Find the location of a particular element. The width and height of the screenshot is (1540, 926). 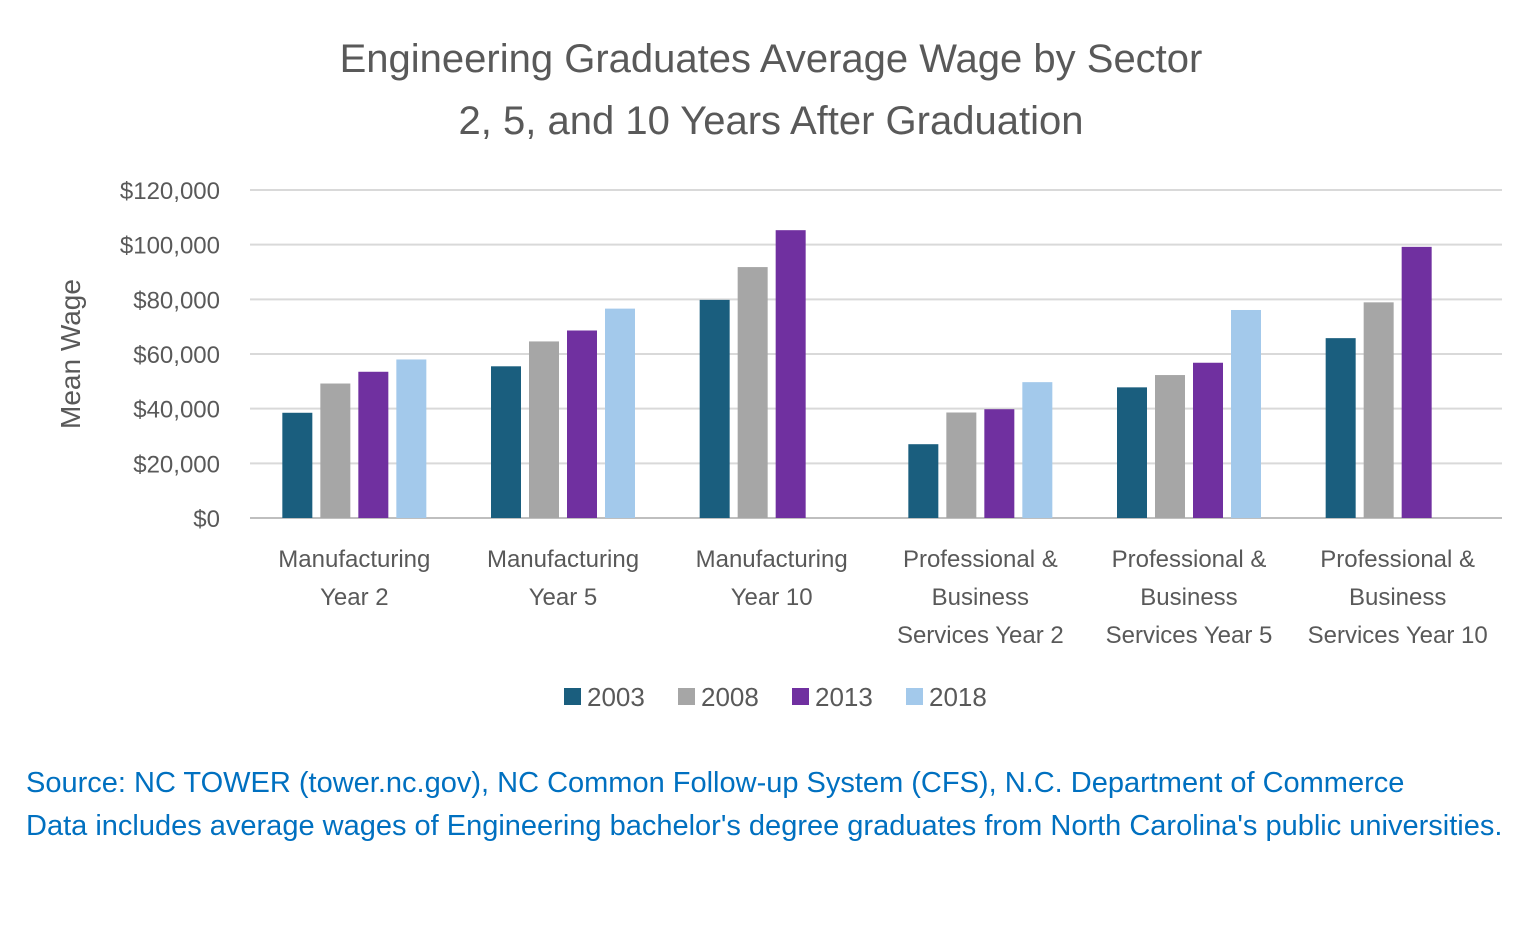

x-category-label: Professional & Business Services Year 5 is located at coordinates (1189, 597).